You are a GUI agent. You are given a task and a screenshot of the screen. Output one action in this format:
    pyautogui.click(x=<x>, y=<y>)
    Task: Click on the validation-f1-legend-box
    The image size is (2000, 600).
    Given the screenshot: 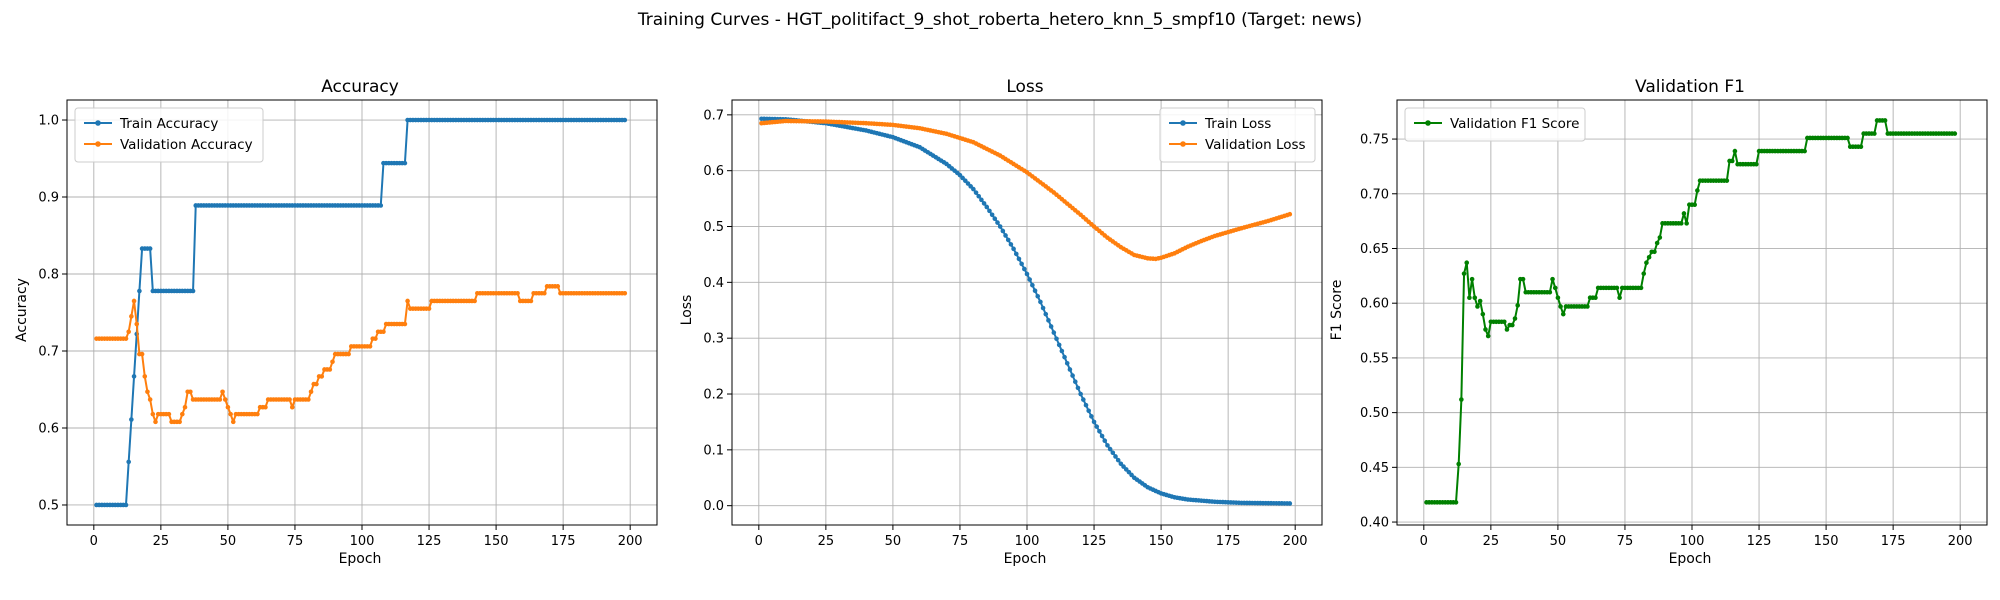 What is the action you would take?
    pyautogui.click(x=1495, y=124)
    